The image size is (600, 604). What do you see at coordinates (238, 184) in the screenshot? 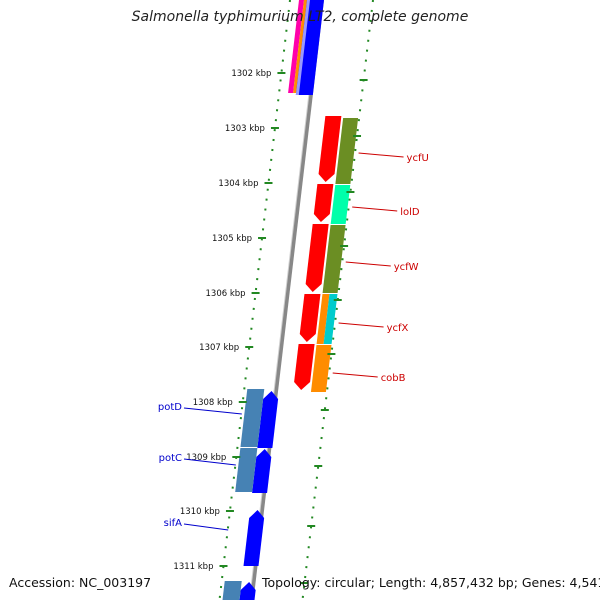
I see `ruler-tick-label: 1304 kbp` at bounding box center [238, 184].